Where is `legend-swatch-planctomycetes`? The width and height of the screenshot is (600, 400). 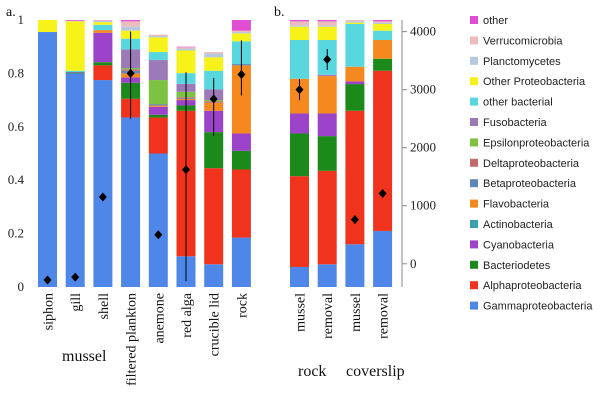
legend-swatch-planctomycetes is located at coordinates (474, 60).